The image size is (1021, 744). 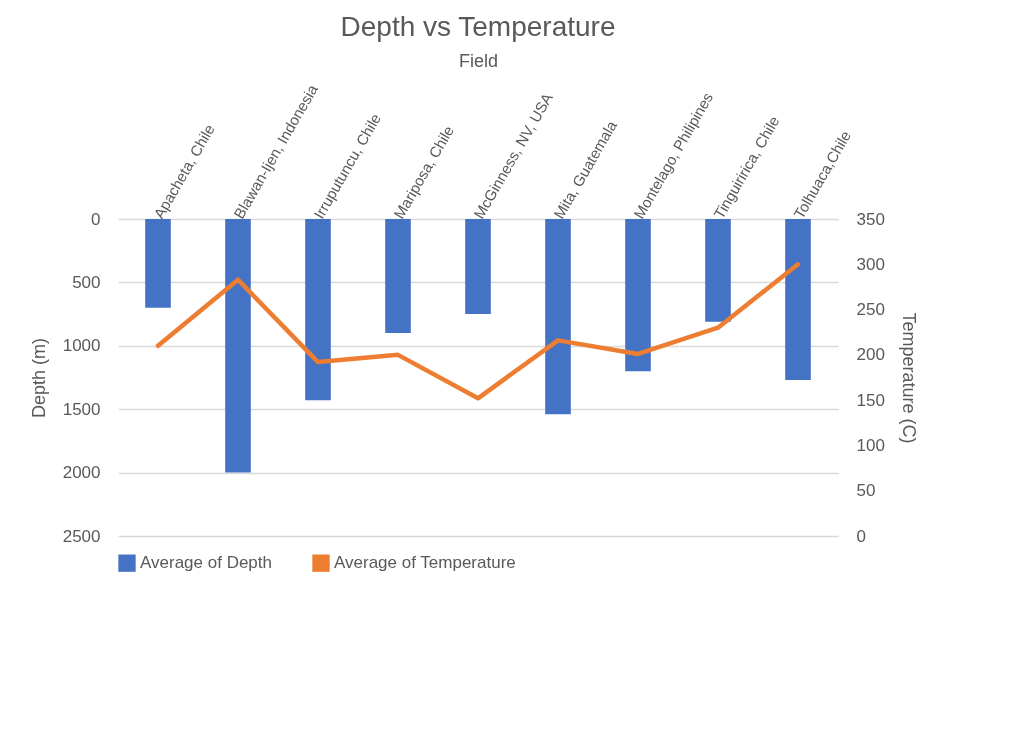 What do you see at coordinates (478, 60) in the screenshot?
I see `x-axis-title: Field` at bounding box center [478, 60].